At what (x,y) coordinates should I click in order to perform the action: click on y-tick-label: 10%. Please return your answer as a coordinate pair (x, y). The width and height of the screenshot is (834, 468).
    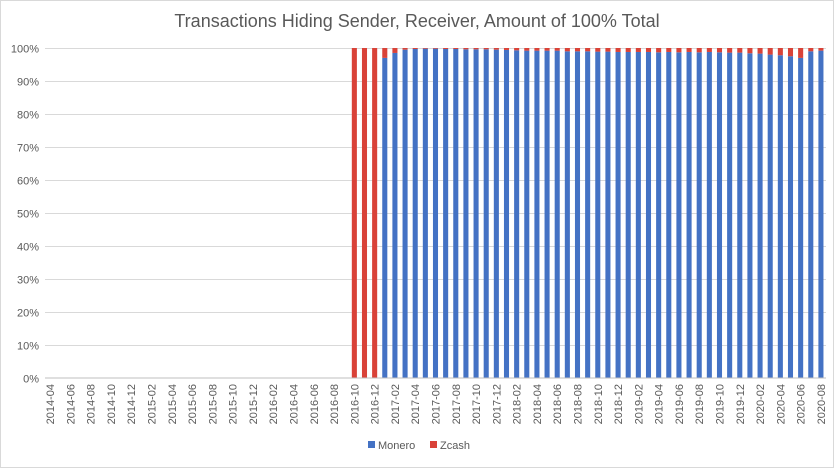
    Looking at the image, I should click on (28, 347).